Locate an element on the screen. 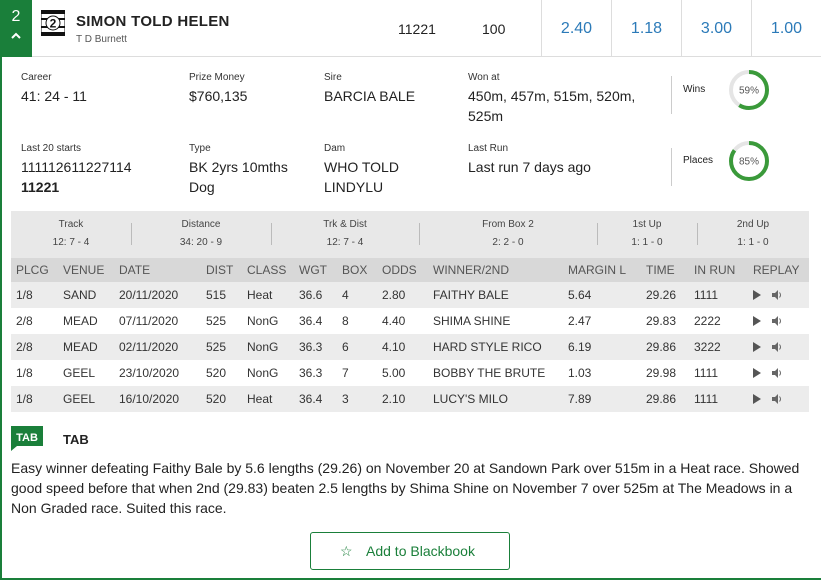 This screenshot has height=580, width=821. cell-odds: 2.10 is located at coordinates (394, 399).